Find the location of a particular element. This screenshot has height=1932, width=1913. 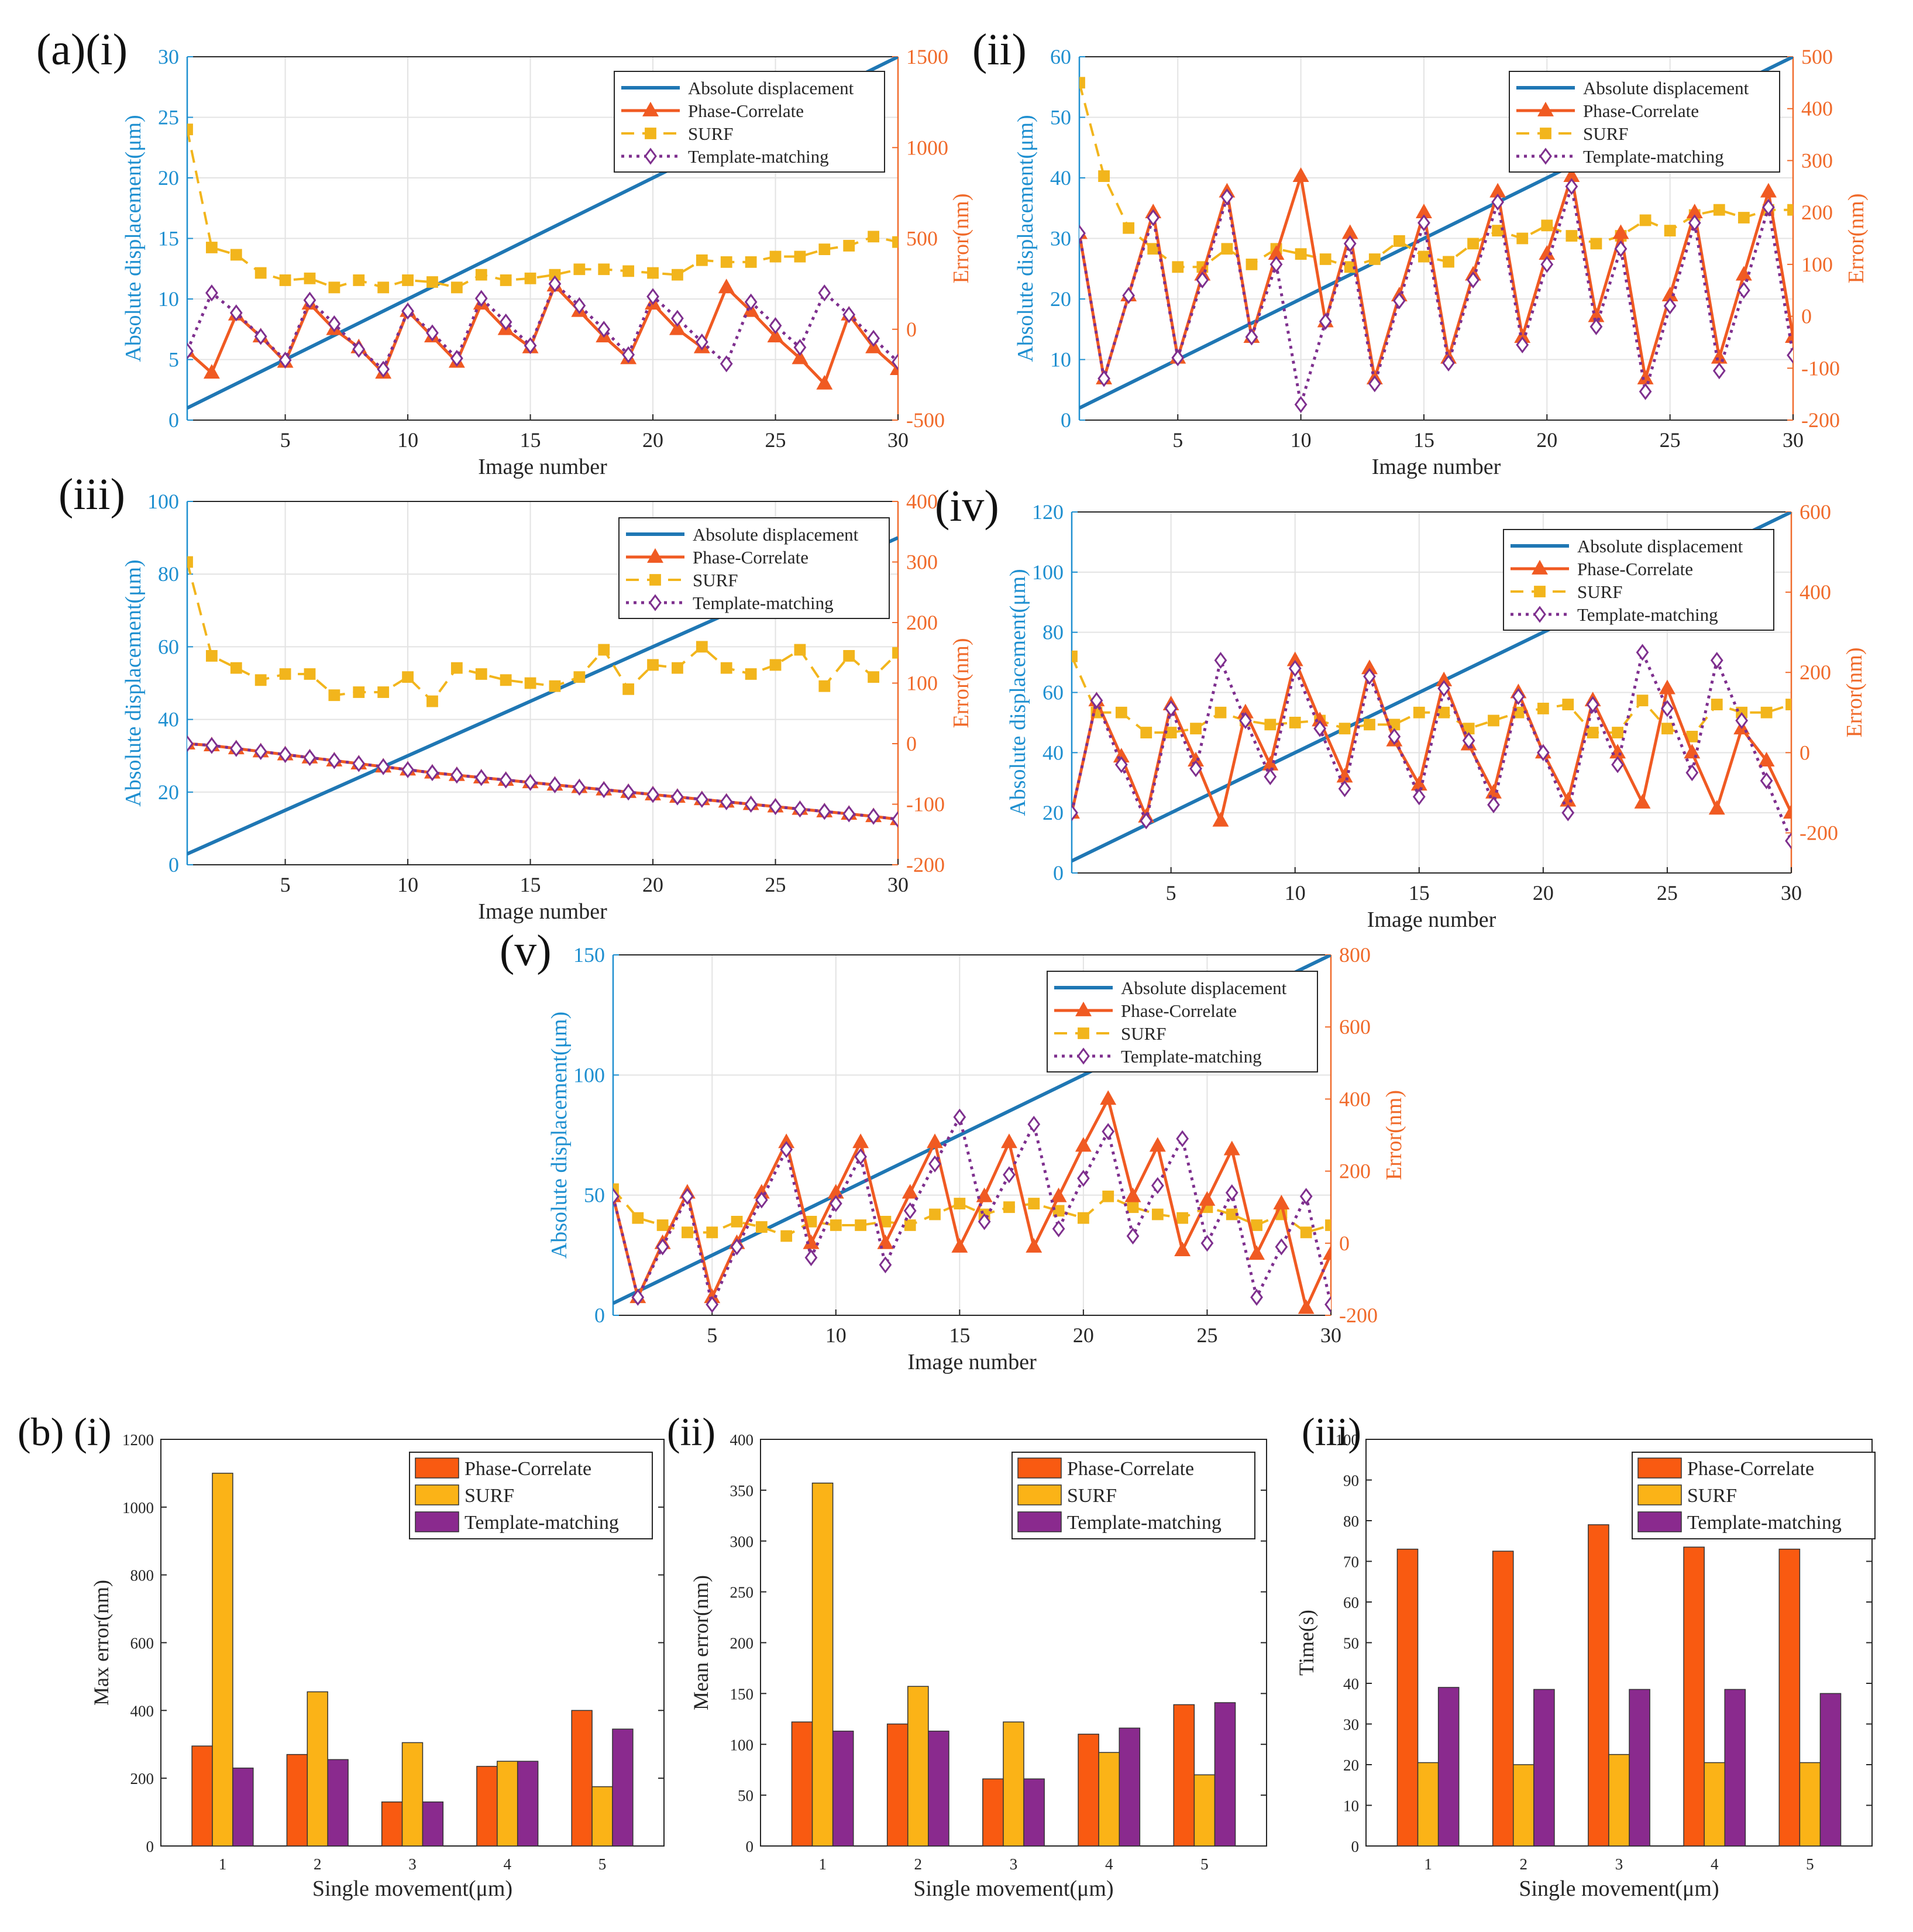

y-tick-label: 800 is located at coordinates (142, 1575).